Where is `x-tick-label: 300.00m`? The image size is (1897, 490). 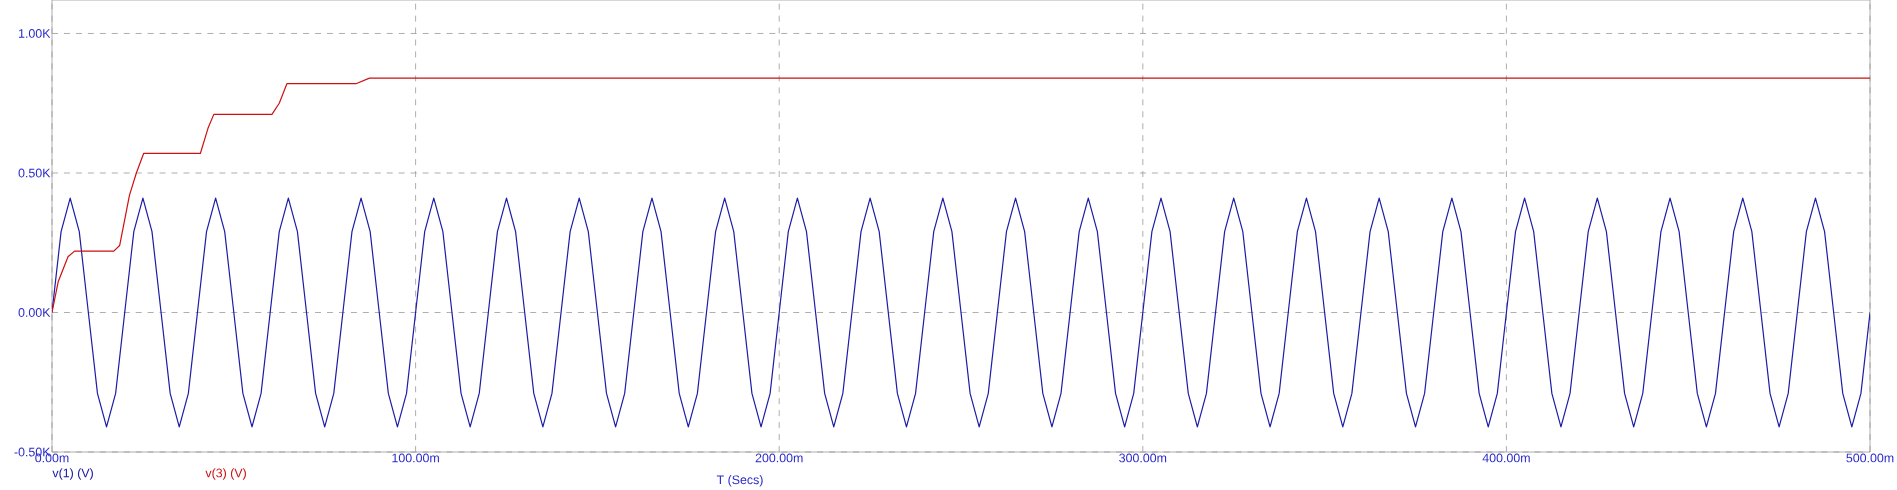 x-tick-label: 300.00m is located at coordinates (1143, 458).